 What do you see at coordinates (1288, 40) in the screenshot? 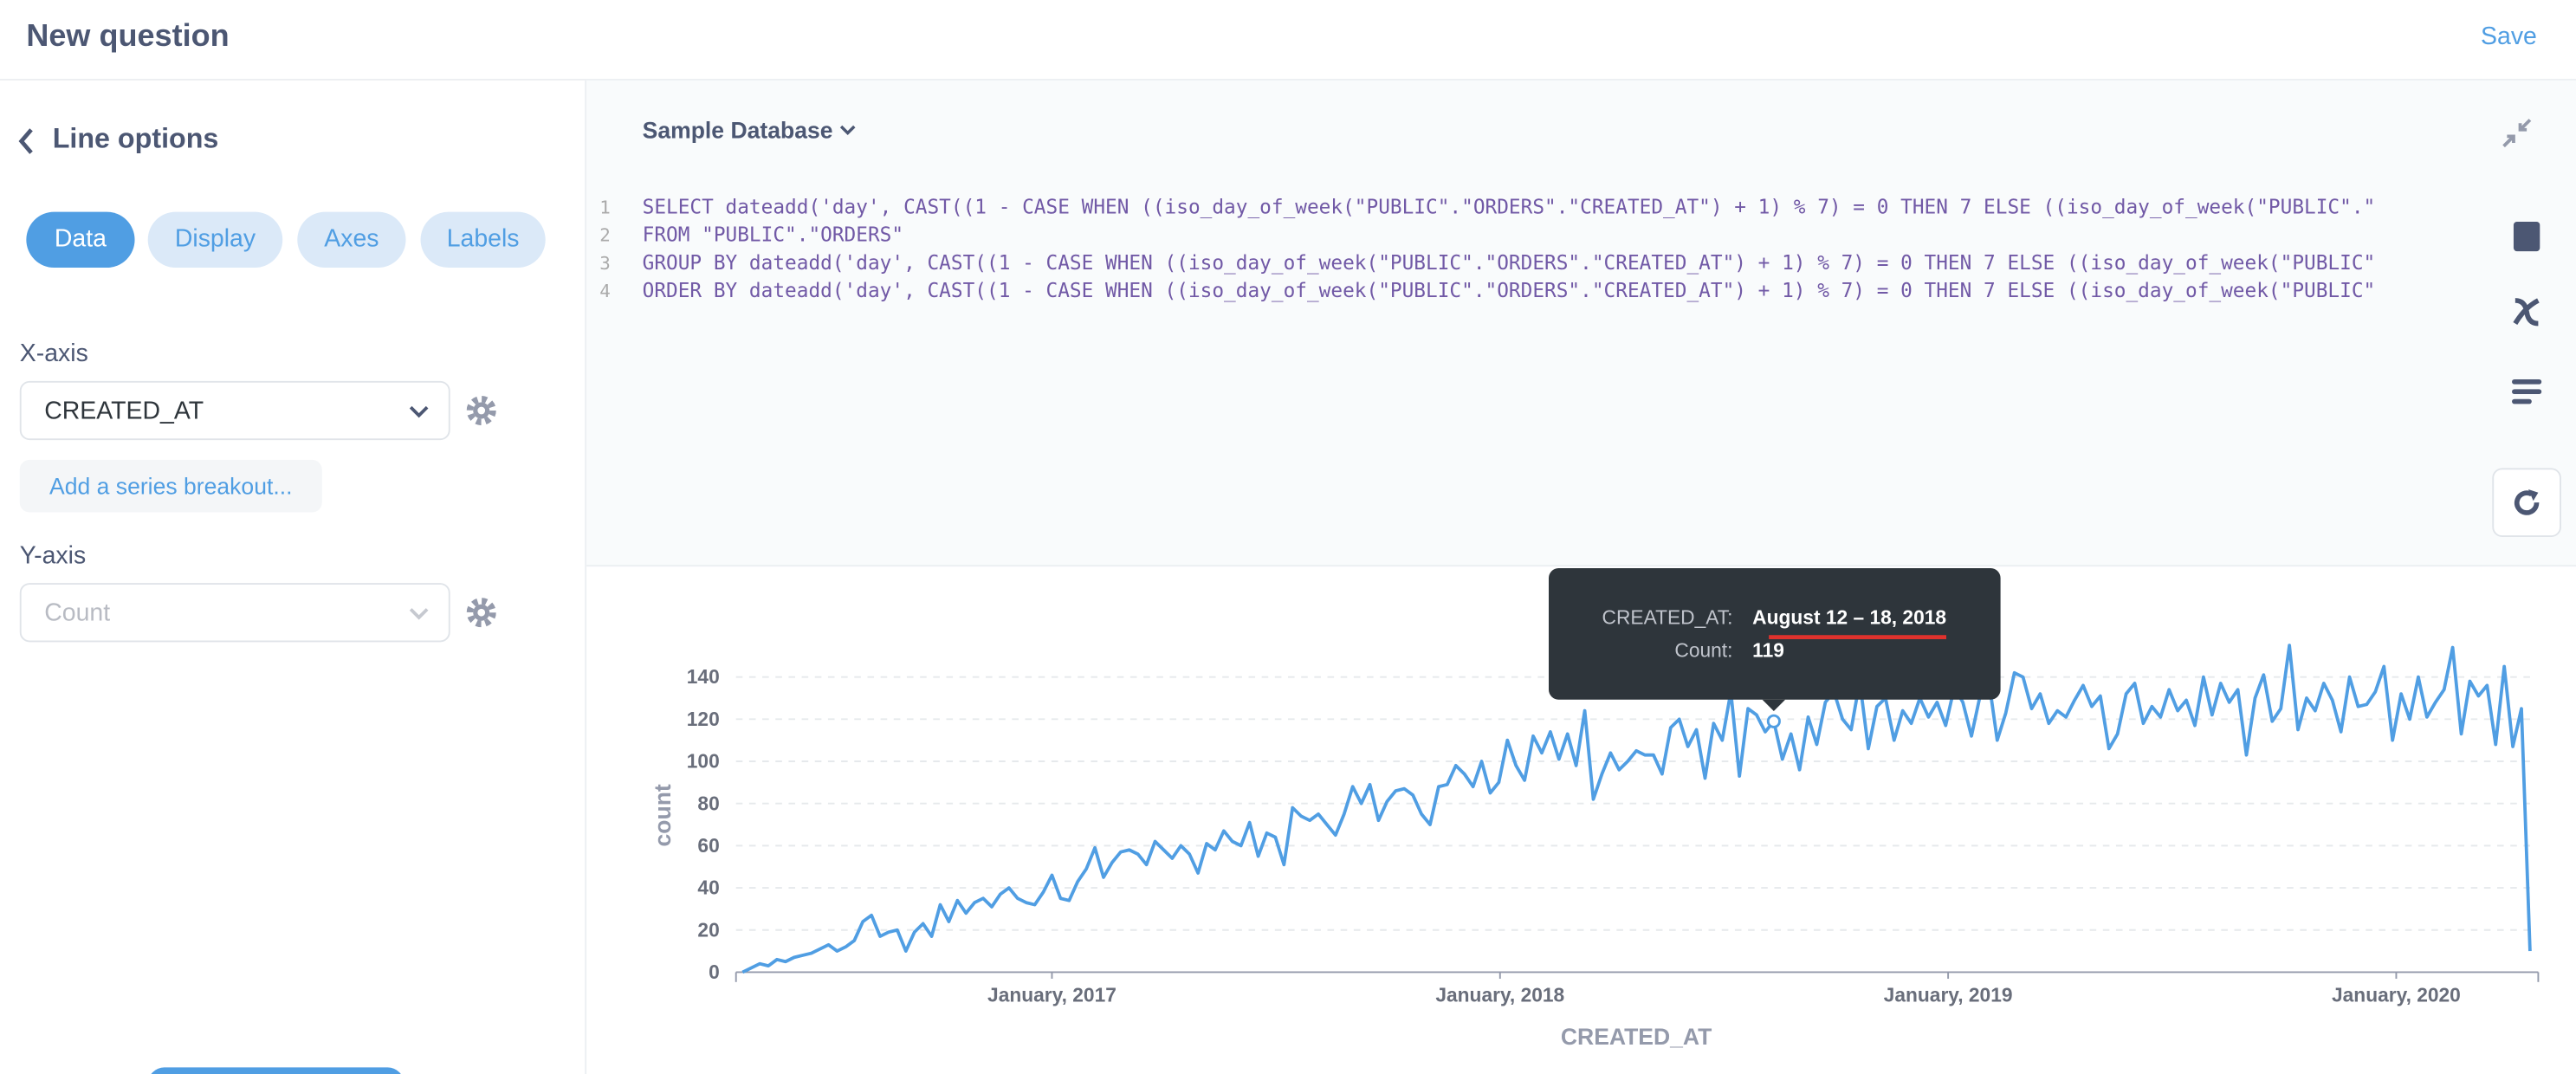
I see `header: New question Save` at bounding box center [1288, 40].